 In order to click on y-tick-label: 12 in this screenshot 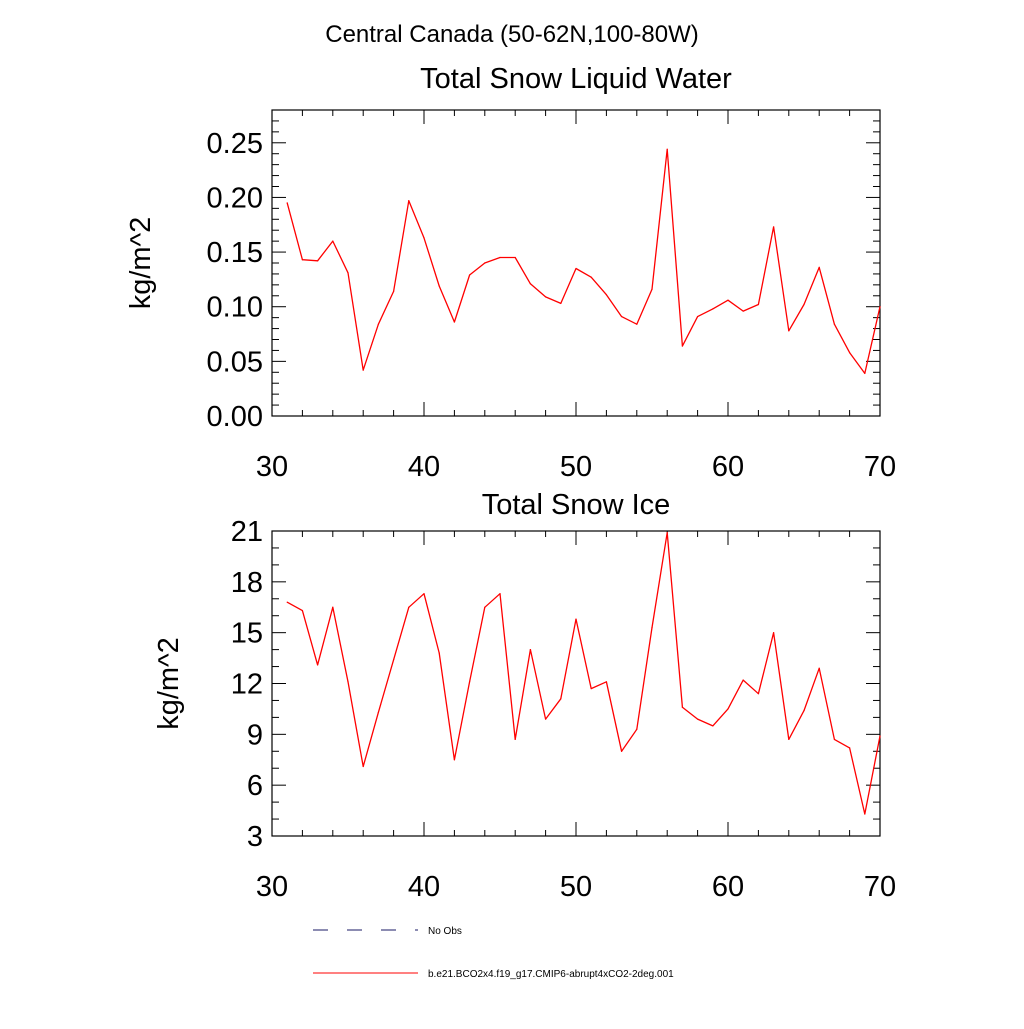, I will do `click(247, 685)`.